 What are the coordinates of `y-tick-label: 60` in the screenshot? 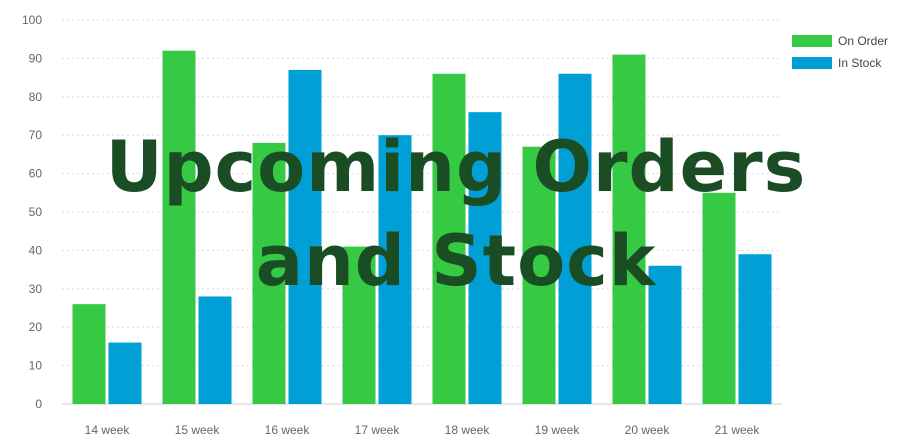 It's located at (36, 174).